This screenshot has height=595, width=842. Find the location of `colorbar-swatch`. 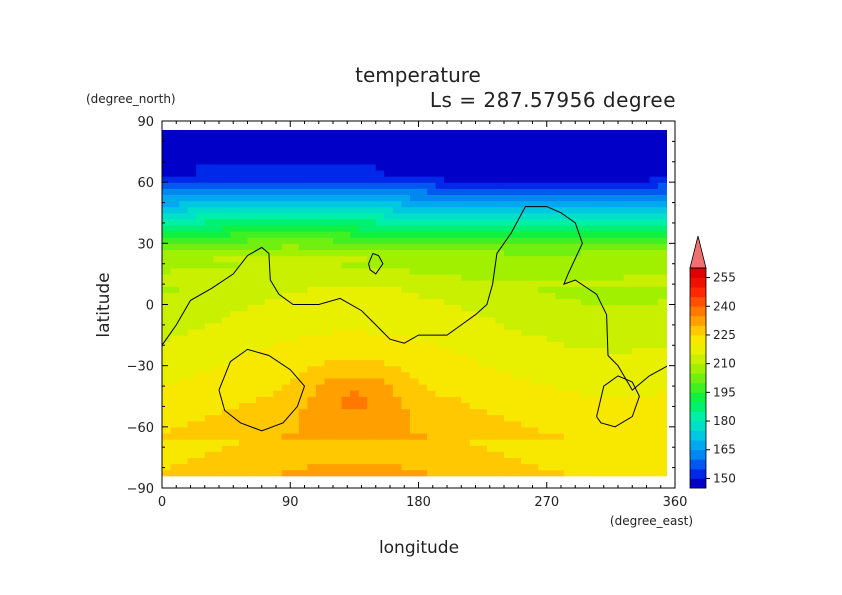

colorbar-swatch is located at coordinates (698, 426).